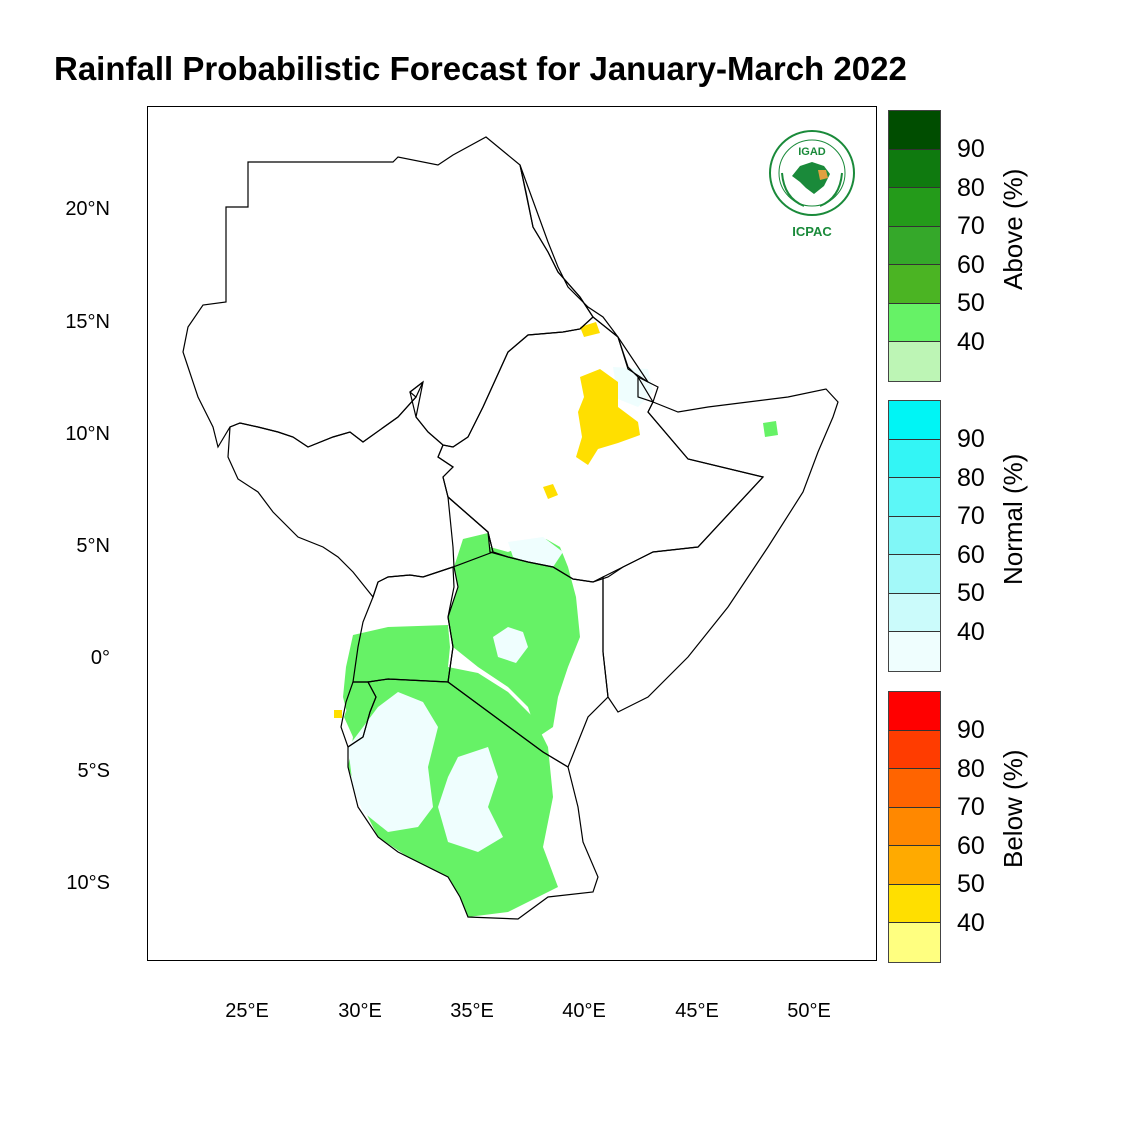 The image size is (1125, 1125). Describe the element at coordinates (971, 555) in the screenshot. I see `normal-tick: 60` at that location.